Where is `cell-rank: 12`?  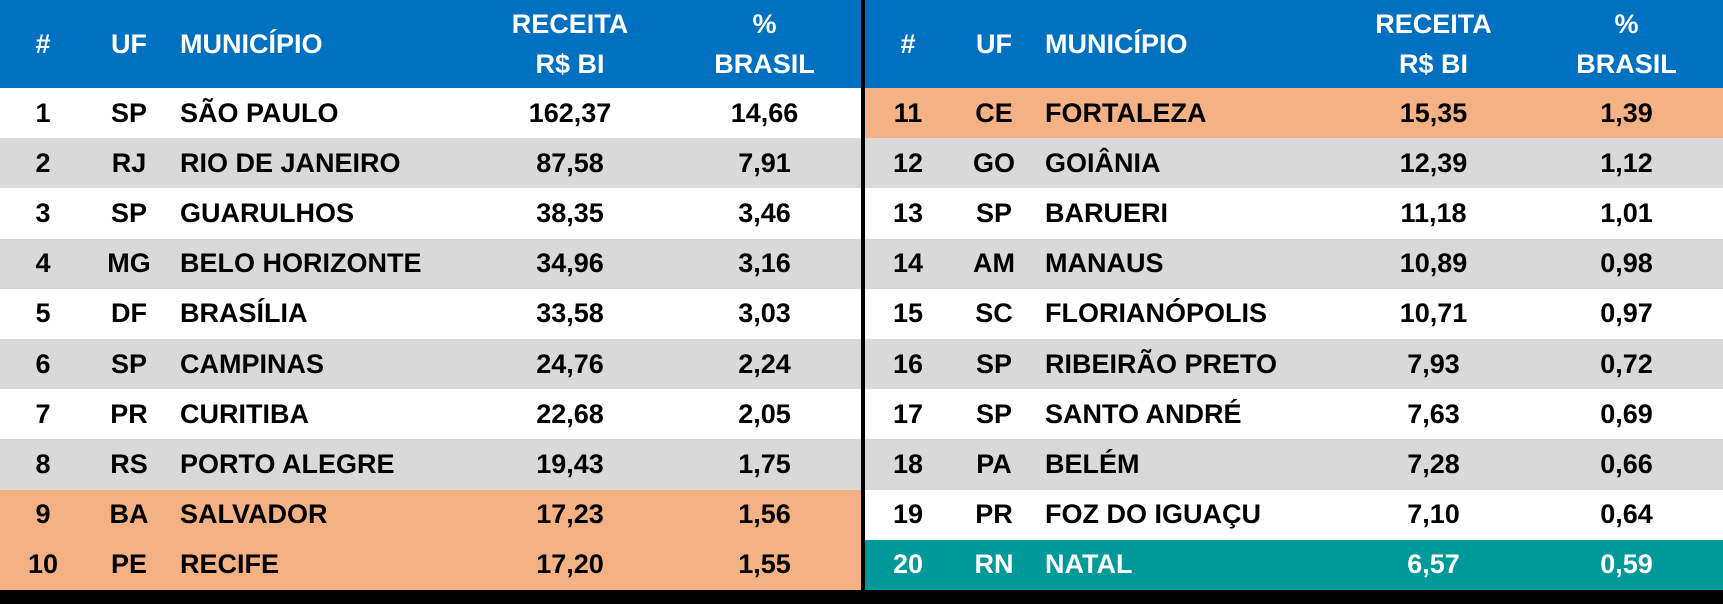
cell-rank: 12 is located at coordinates (908, 163).